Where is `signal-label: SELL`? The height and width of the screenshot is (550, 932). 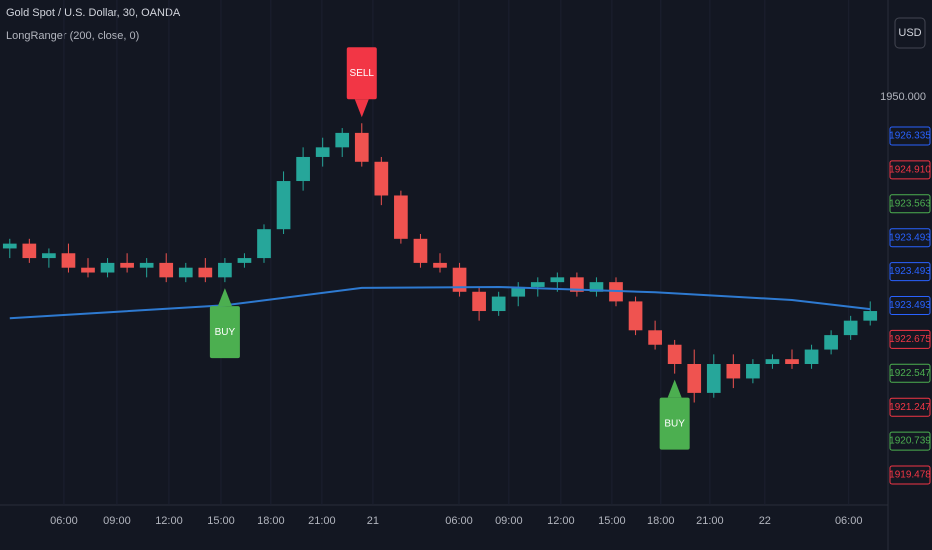 signal-label: SELL is located at coordinates (362, 73).